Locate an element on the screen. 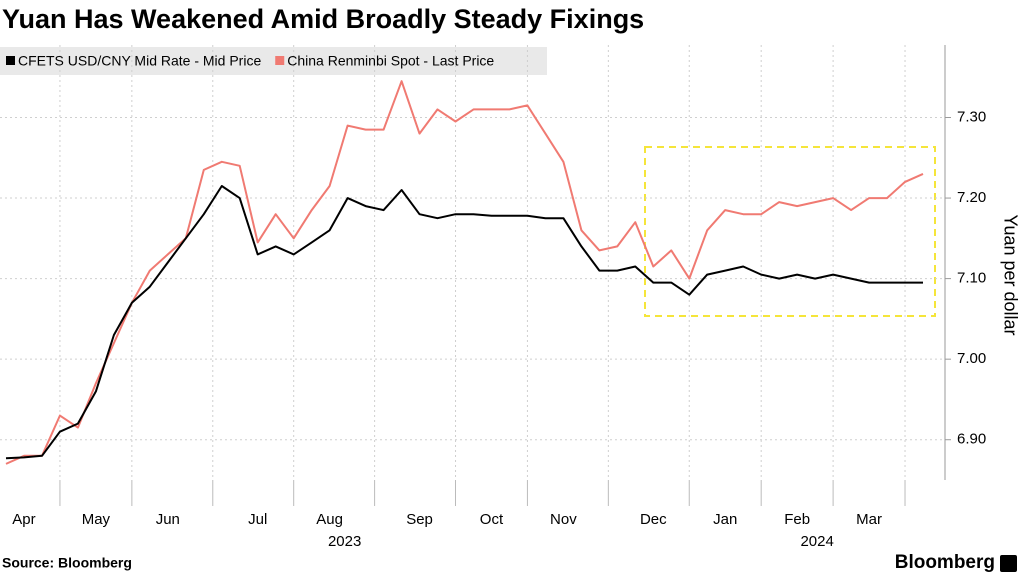 Image resolution: width=1024 pixels, height=576 pixels. x-tick-label: Feb is located at coordinates (797, 519).